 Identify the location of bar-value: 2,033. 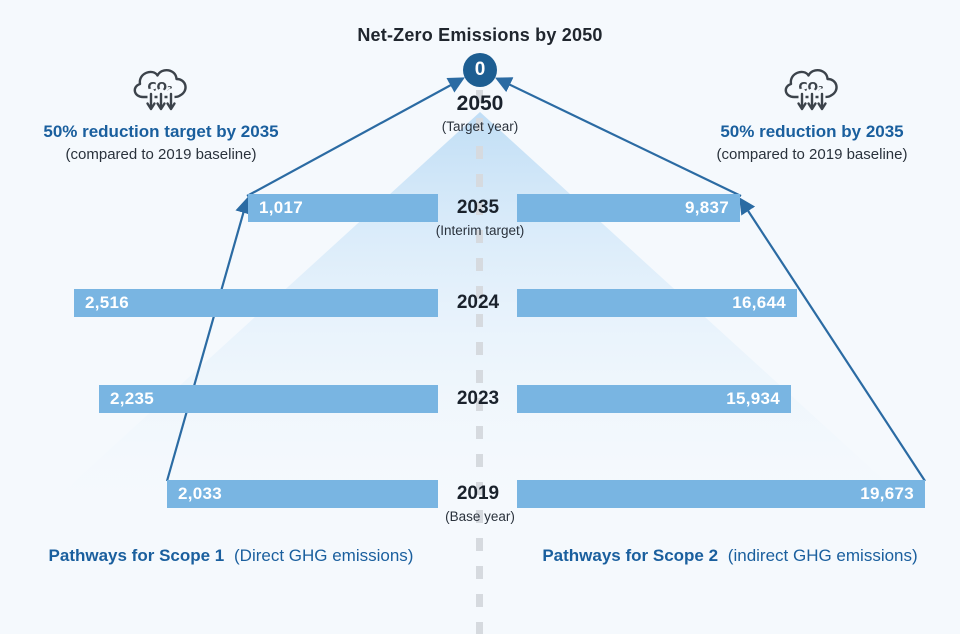
(200, 493).